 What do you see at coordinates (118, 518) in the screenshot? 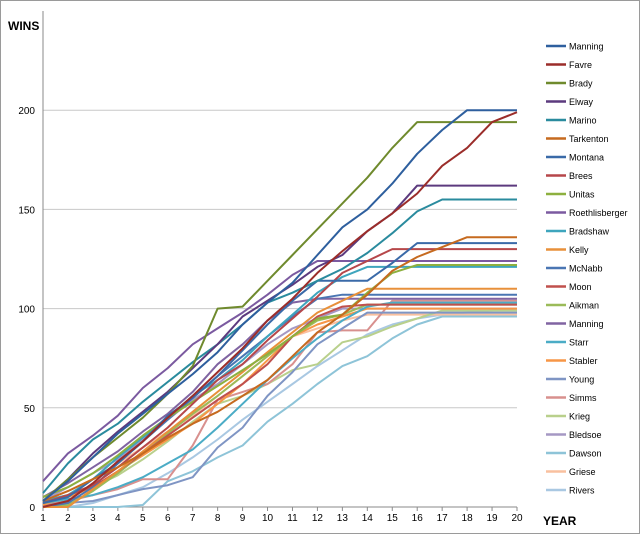
I see `x-tick-label: 4` at bounding box center [118, 518].